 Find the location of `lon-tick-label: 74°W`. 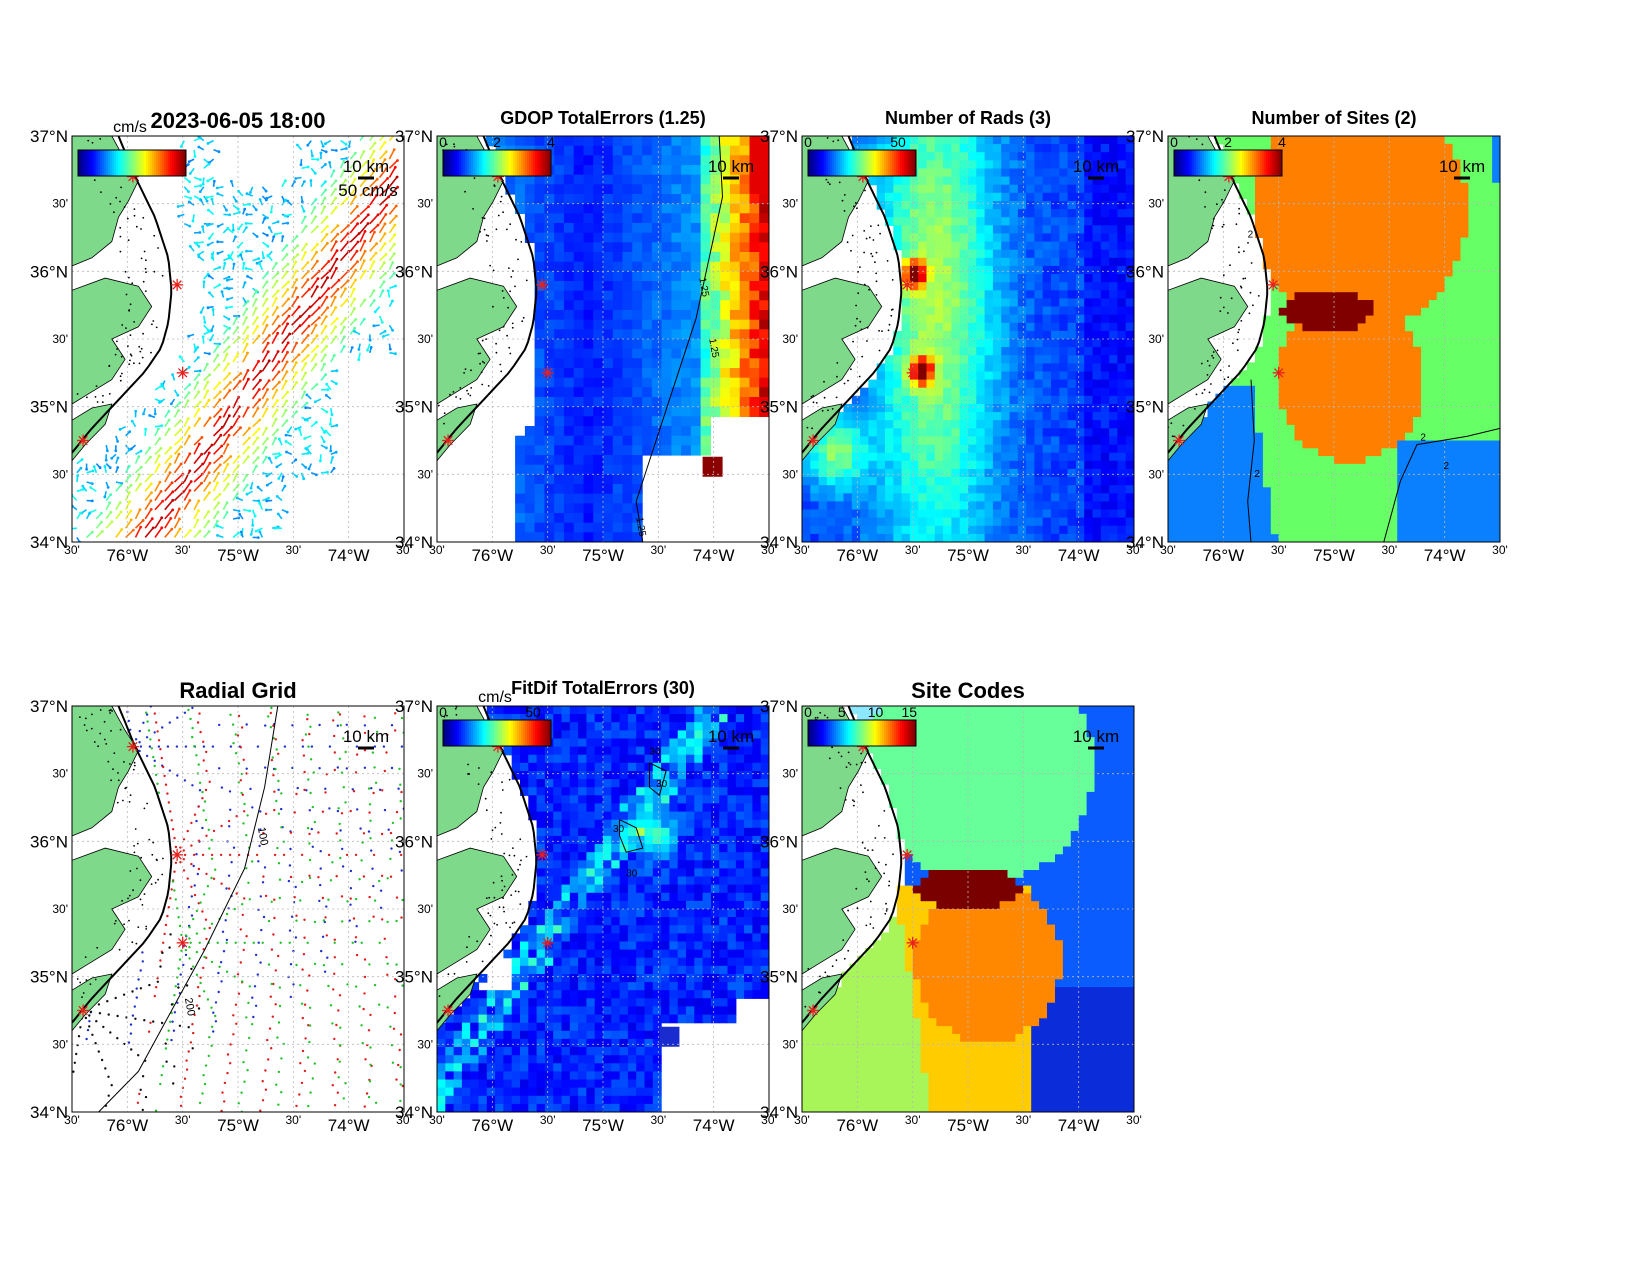

lon-tick-label: 74°W is located at coordinates (714, 555).